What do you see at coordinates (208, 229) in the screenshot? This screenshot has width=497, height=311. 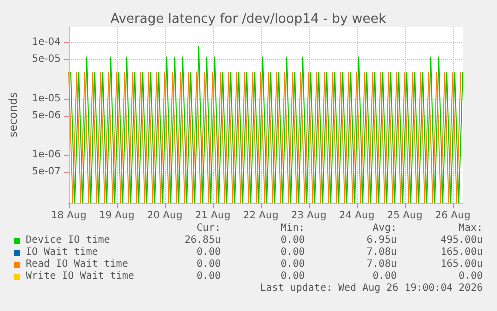 I see `text: Cur:` at bounding box center [208, 229].